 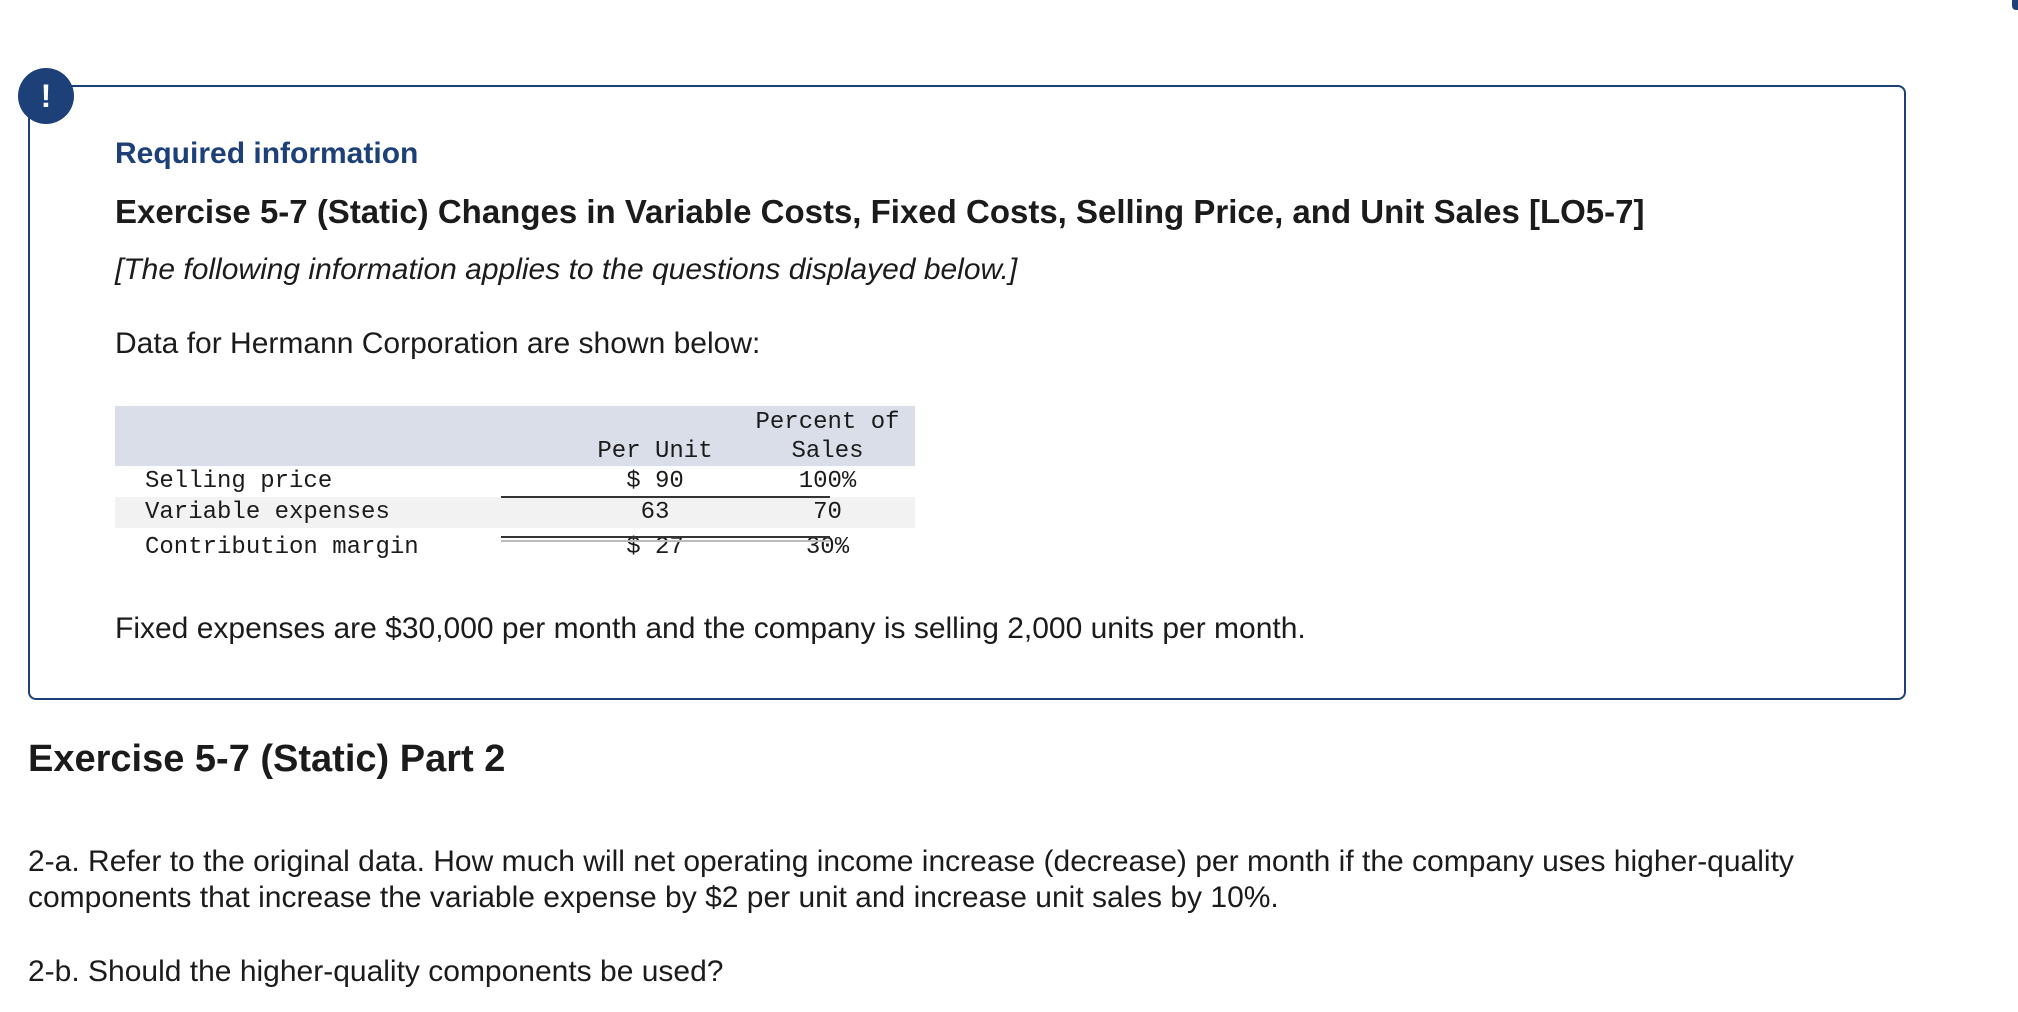 What do you see at coordinates (827, 512) in the screenshot?
I see `row-percent: 70` at bounding box center [827, 512].